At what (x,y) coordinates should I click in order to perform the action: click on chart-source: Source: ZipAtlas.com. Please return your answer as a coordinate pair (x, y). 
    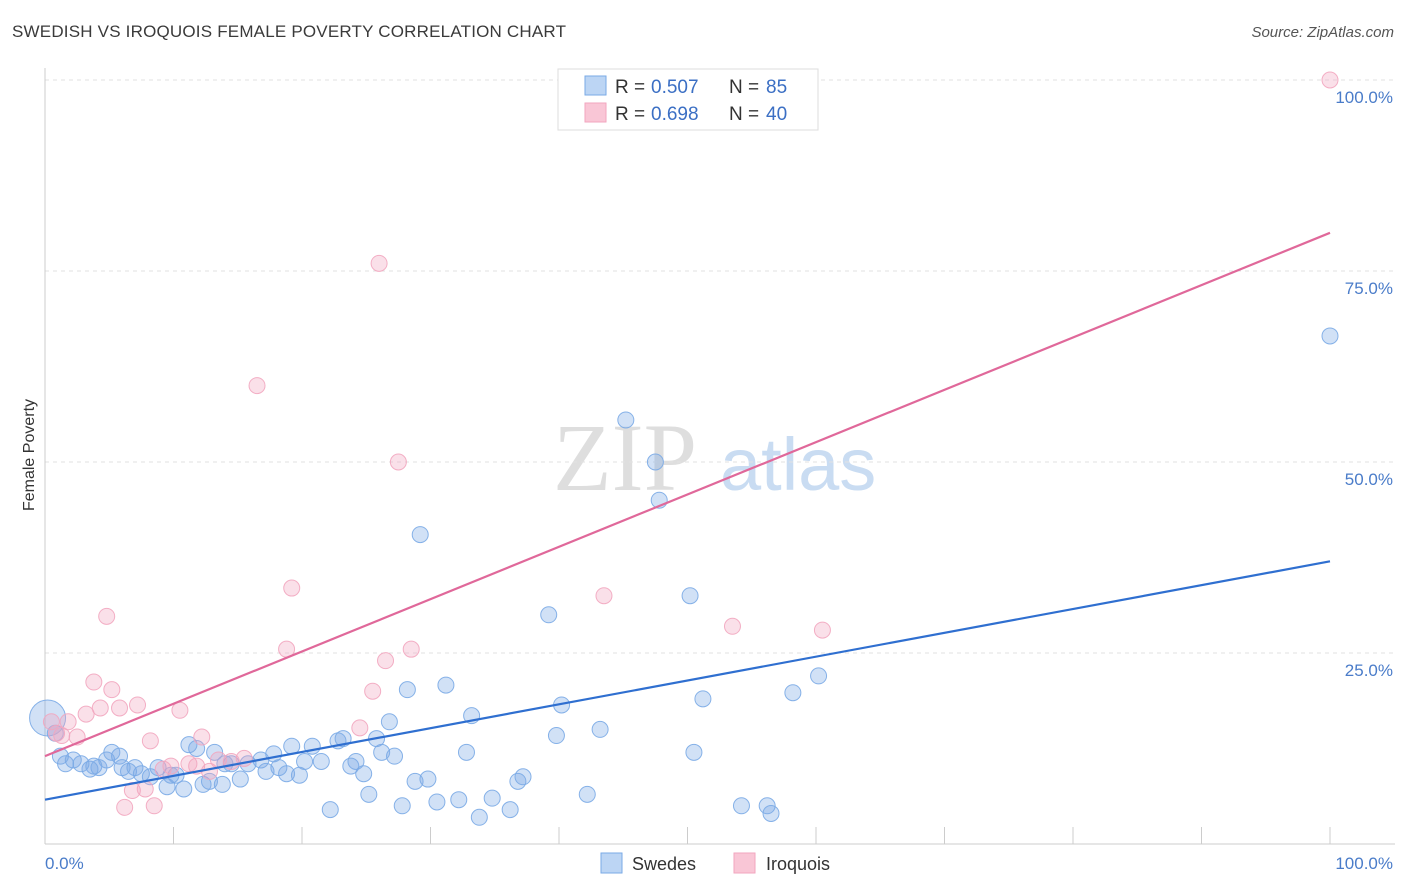
    Looking at the image, I should click on (1322, 32).